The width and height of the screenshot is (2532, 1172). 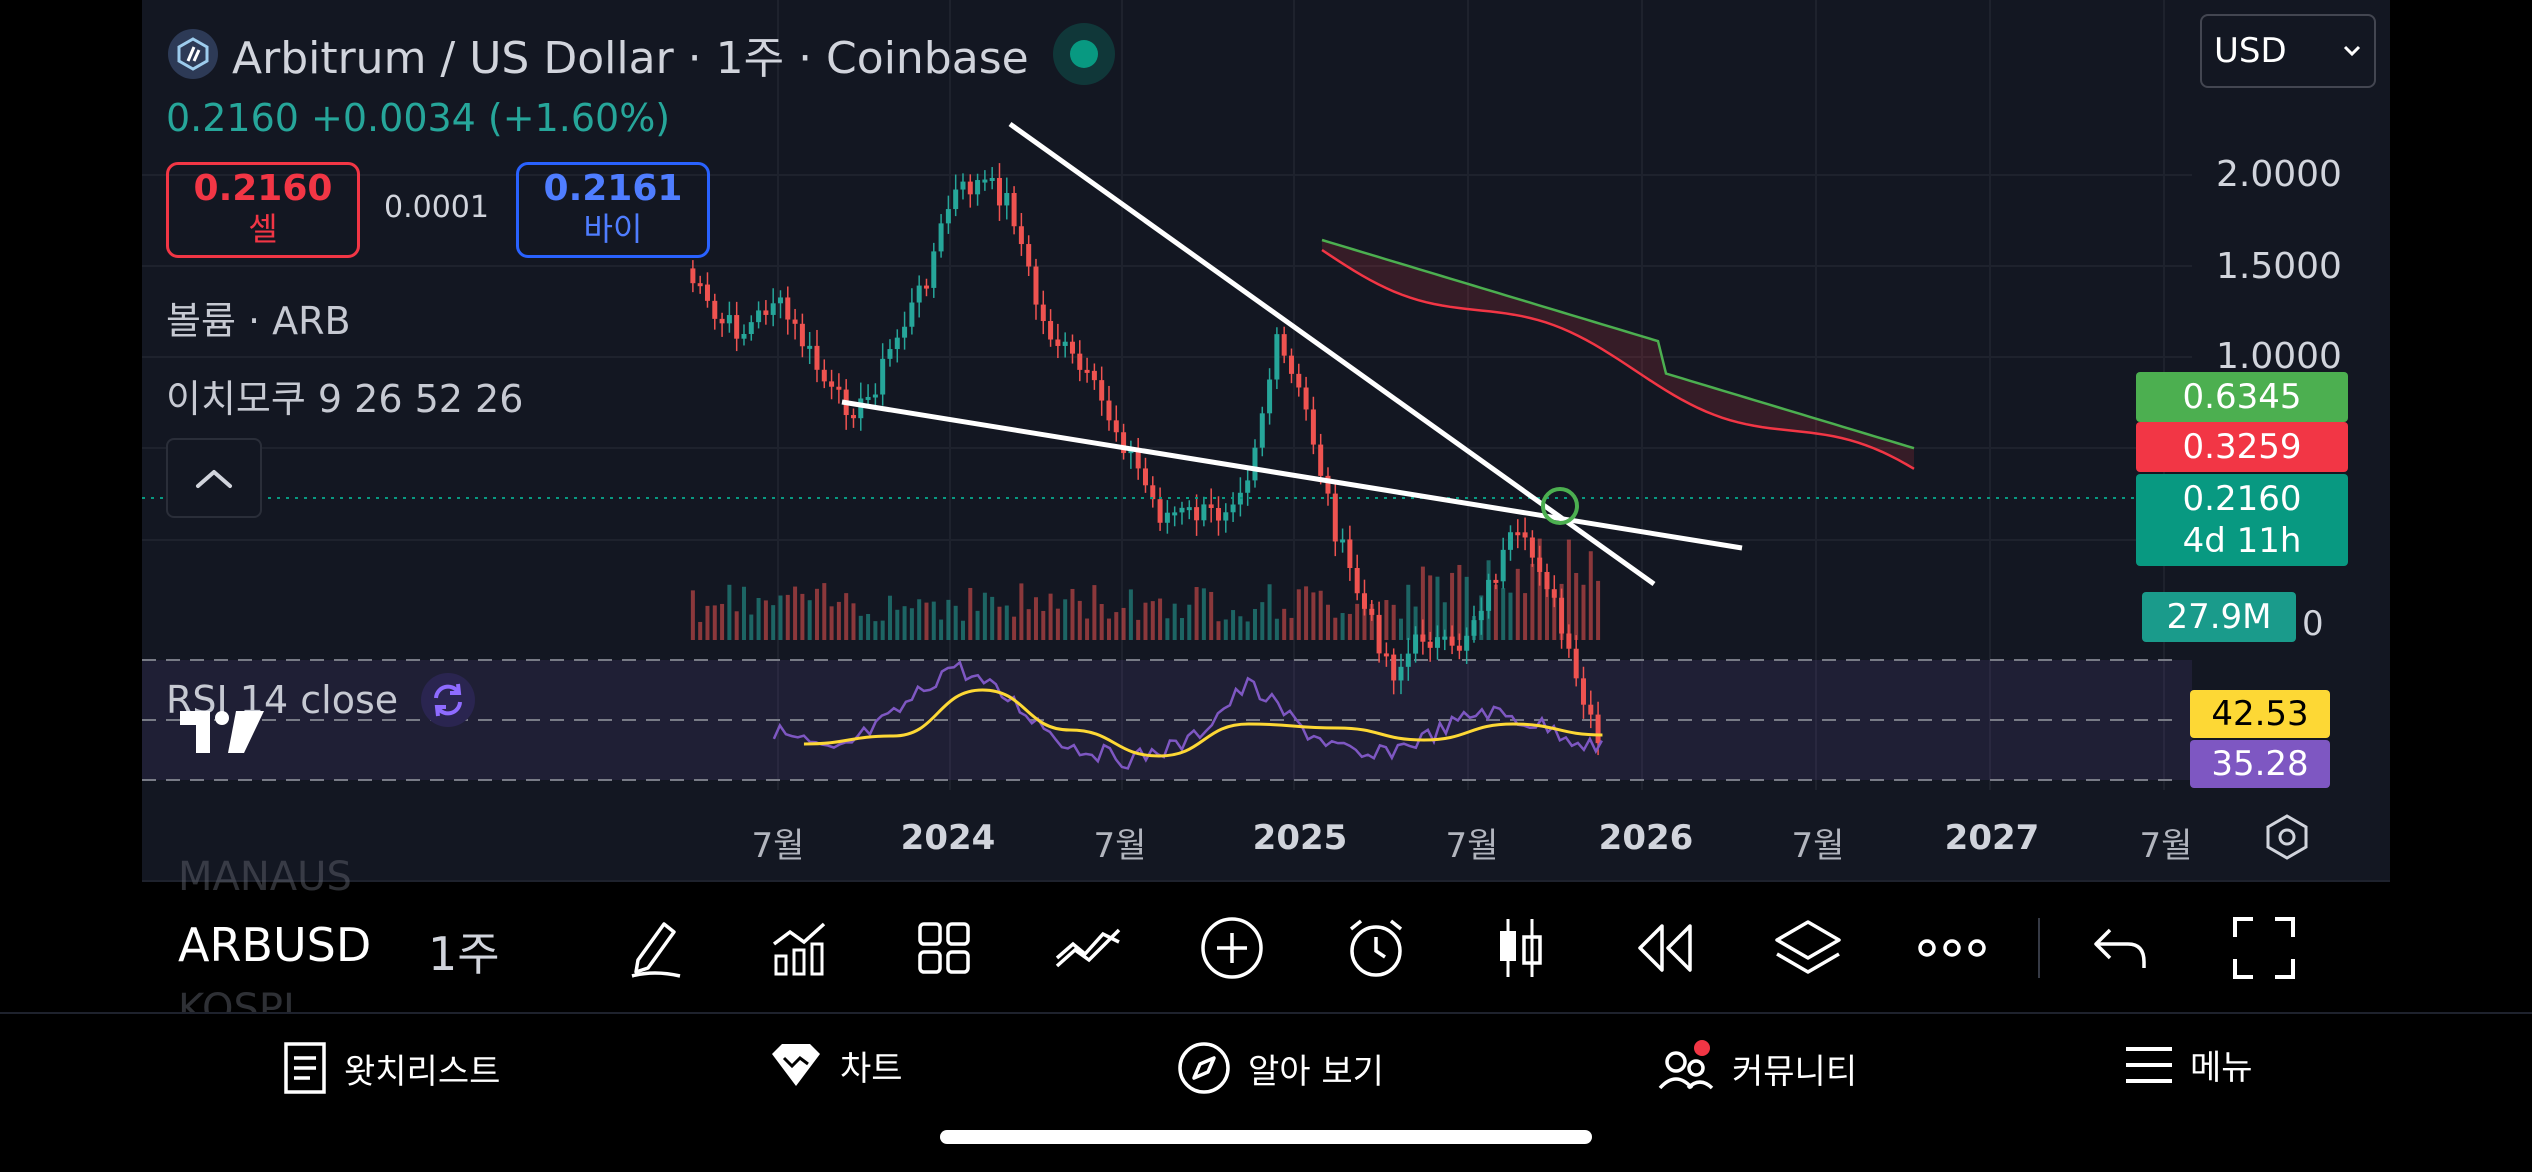 I want to click on add-icon, so click(x=1232, y=948).